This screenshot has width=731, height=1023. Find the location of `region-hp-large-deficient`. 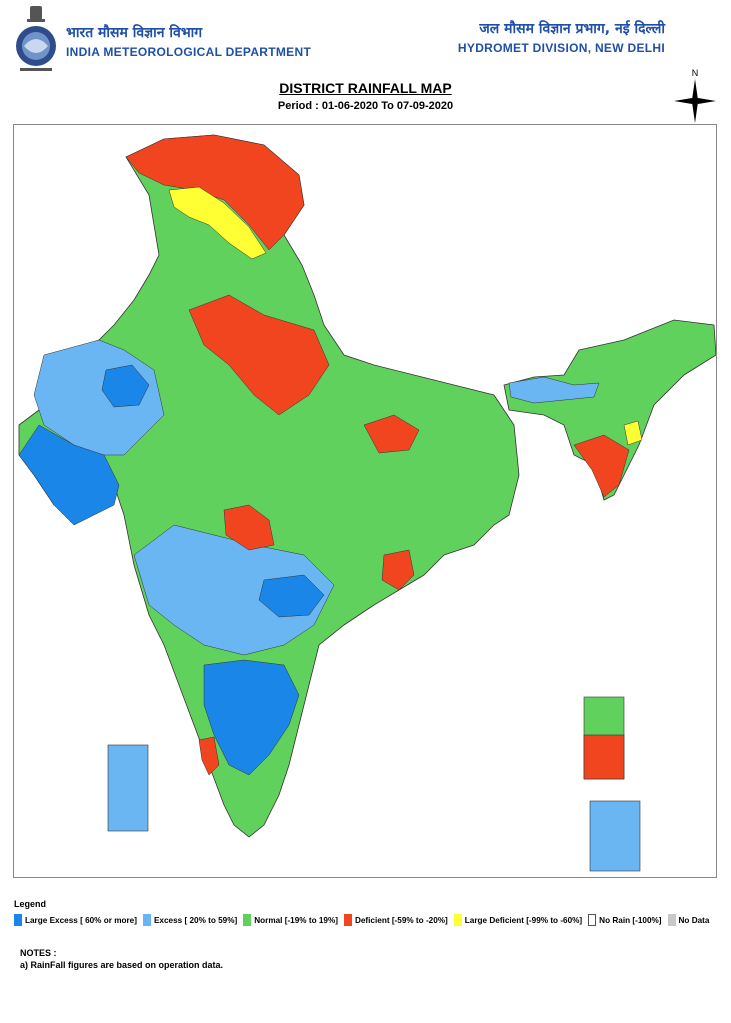

region-hp-large-deficient is located at coordinates (217, 223).